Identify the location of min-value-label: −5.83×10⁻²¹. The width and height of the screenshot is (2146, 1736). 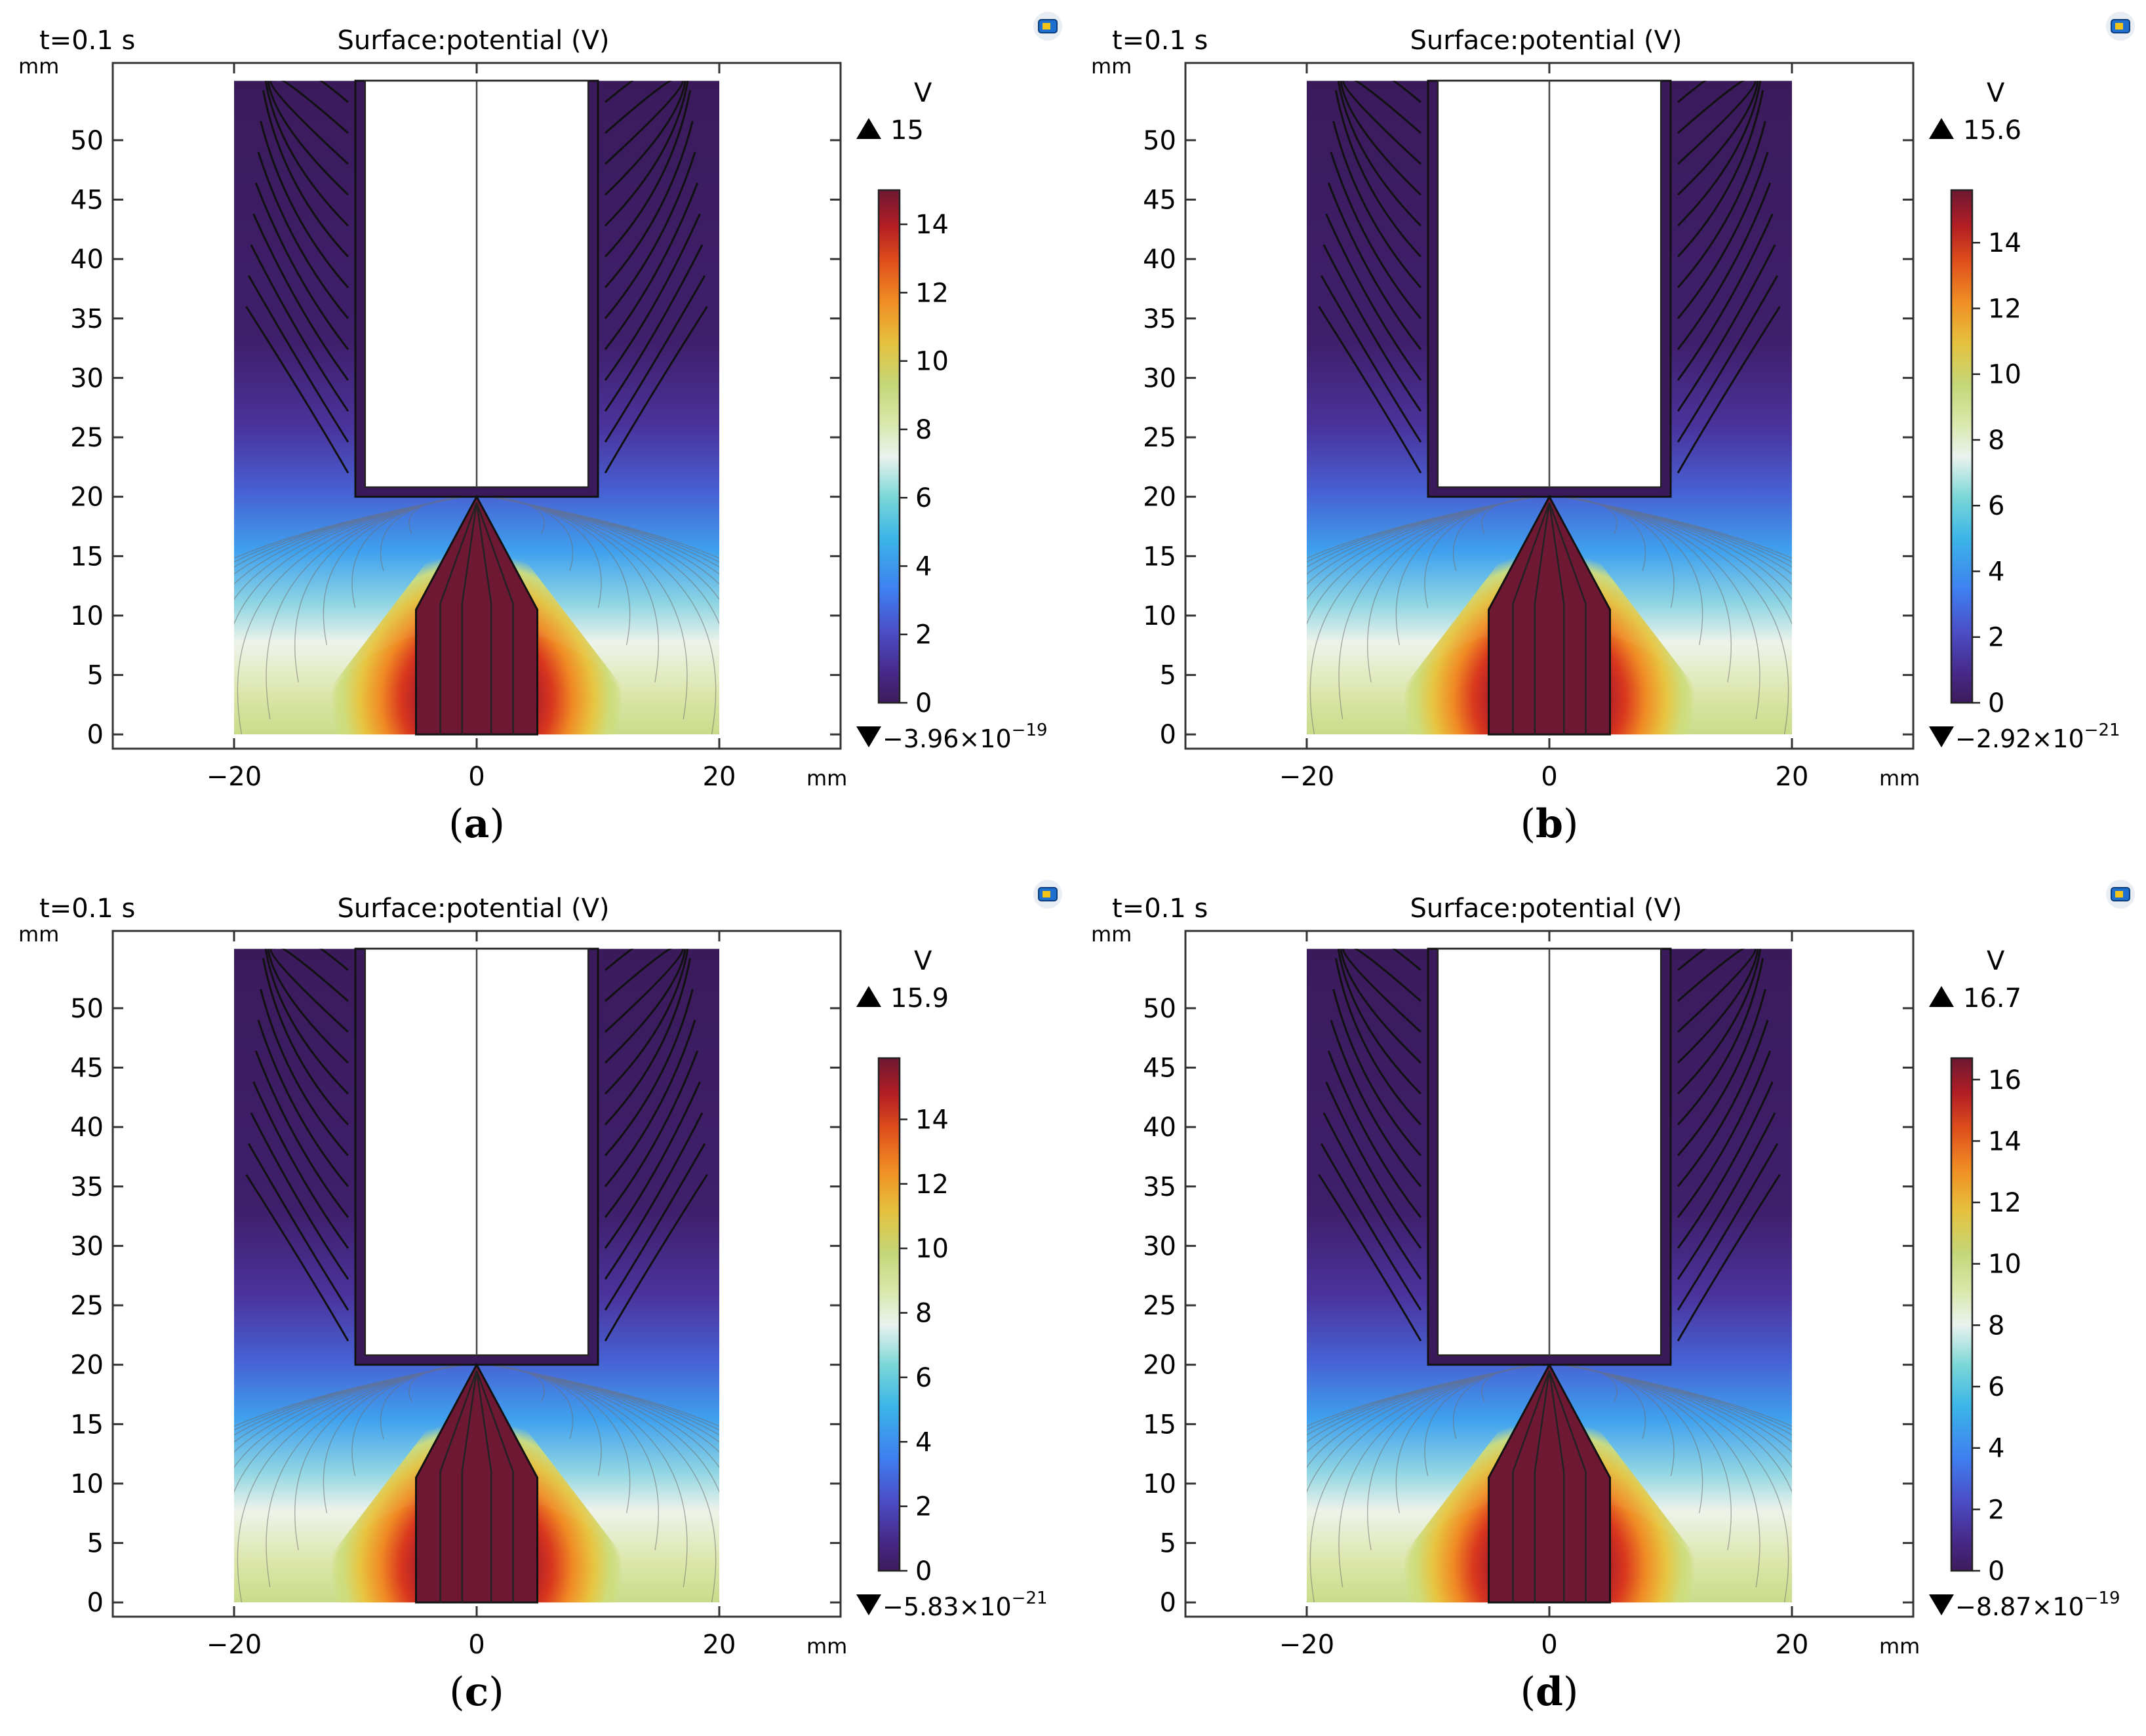
(965, 1604).